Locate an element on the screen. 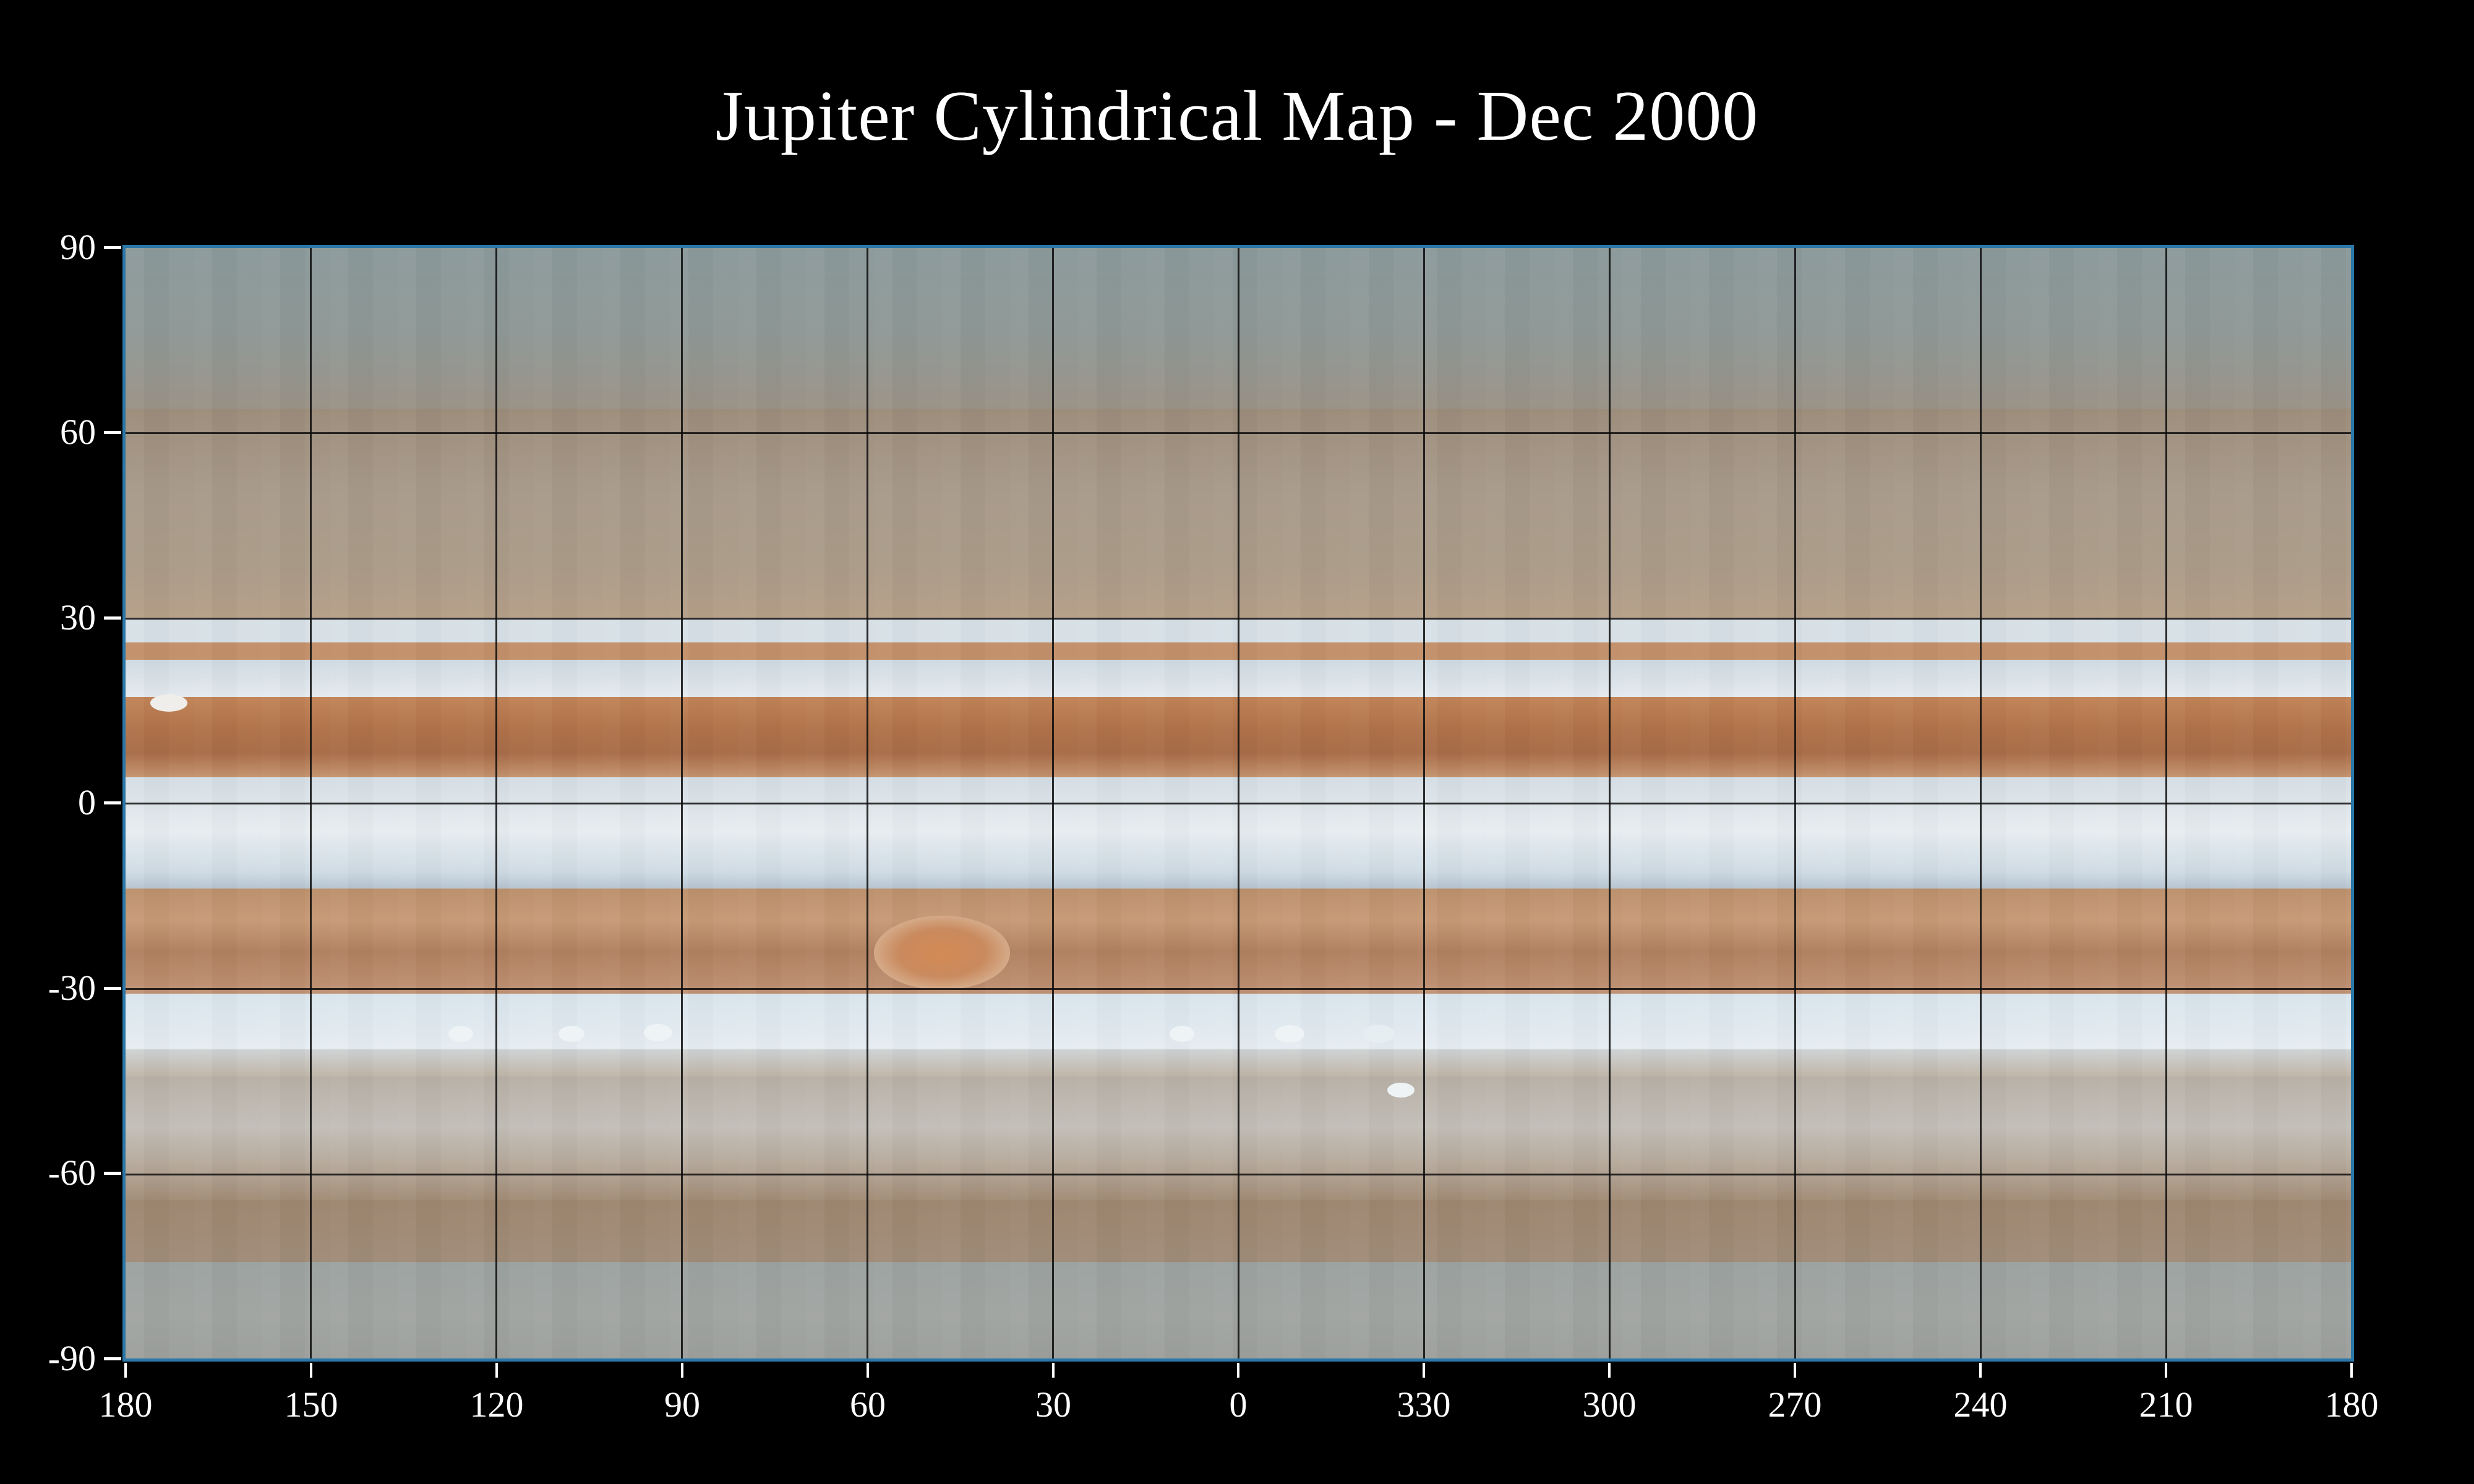  x-tick-label: 240 is located at coordinates (1981, 1404).